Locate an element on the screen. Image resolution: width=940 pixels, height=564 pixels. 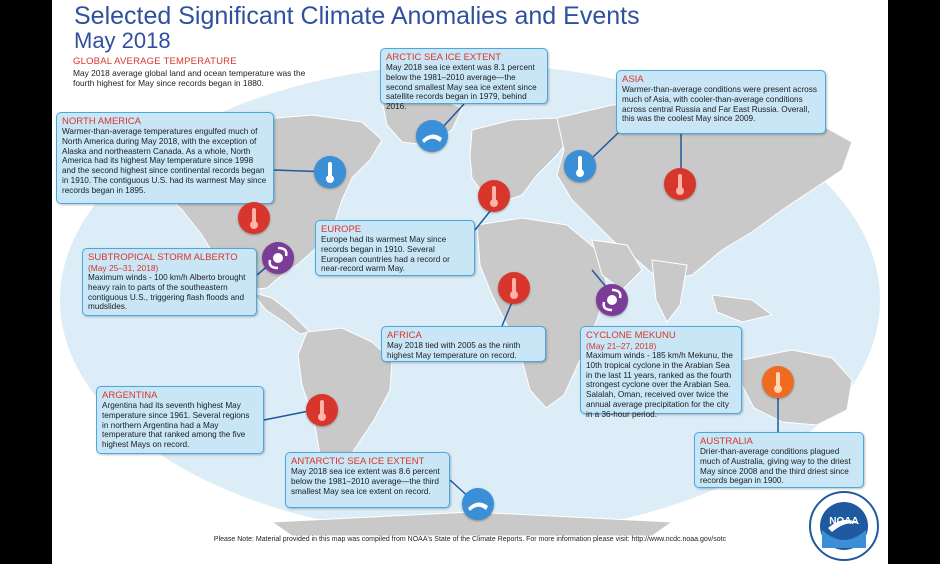
africa-warm-icon is located at coordinates (514, 288).